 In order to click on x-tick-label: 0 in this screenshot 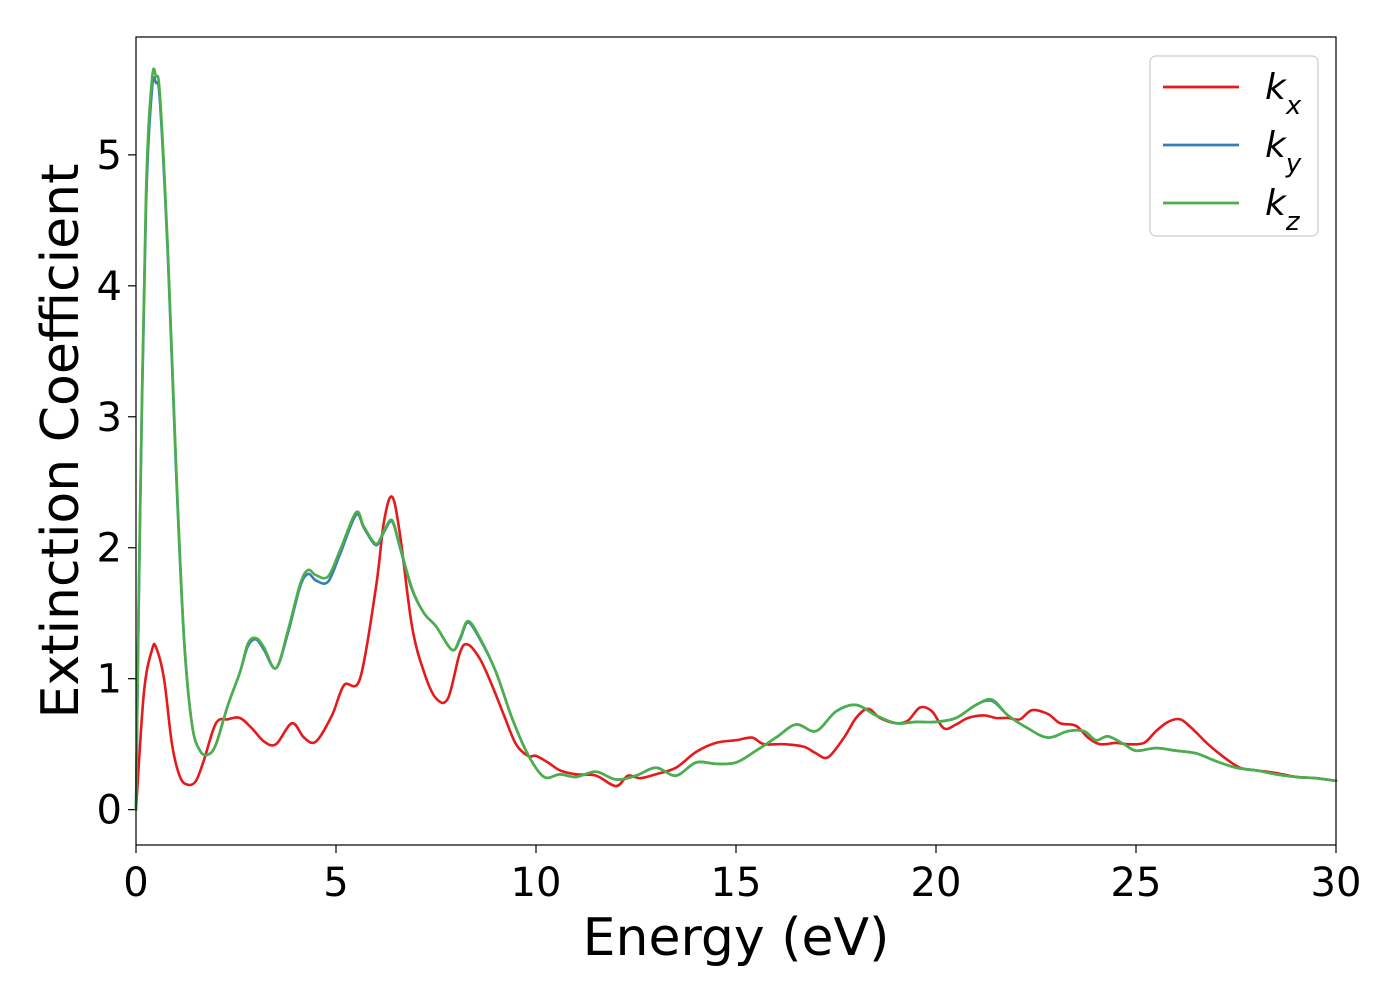, I will do `click(135, 883)`.